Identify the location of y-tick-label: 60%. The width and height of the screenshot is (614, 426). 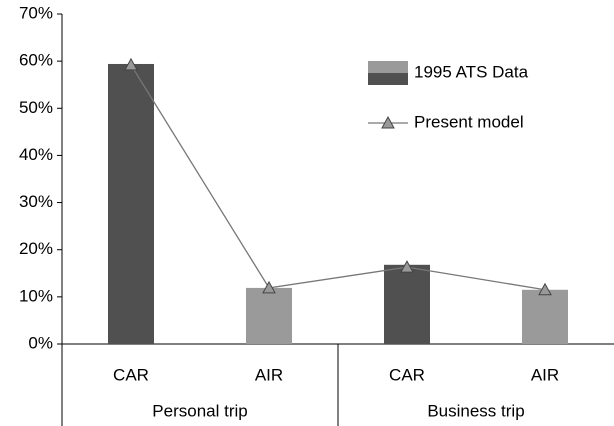
(36, 60).